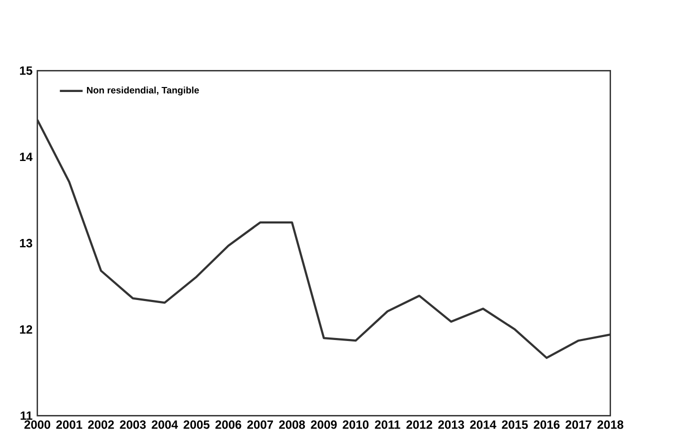  What do you see at coordinates (451, 424) in the screenshot?
I see `x-tick-label: 2013` at bounding box center [451, 424].